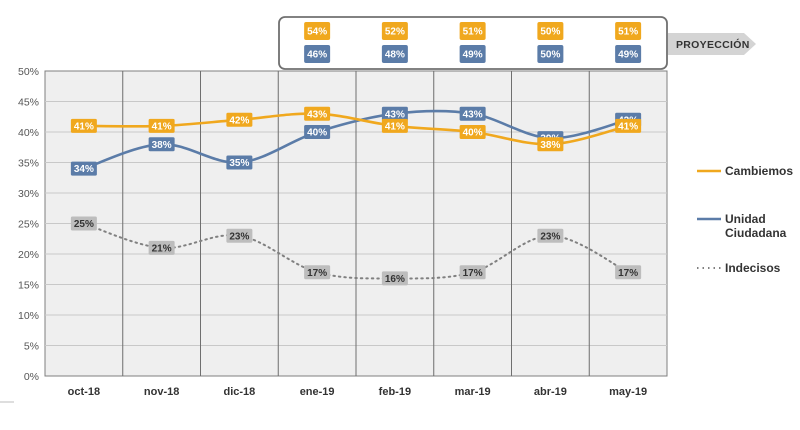  I want to click on data-label-text: 35%, so click(239, 163).